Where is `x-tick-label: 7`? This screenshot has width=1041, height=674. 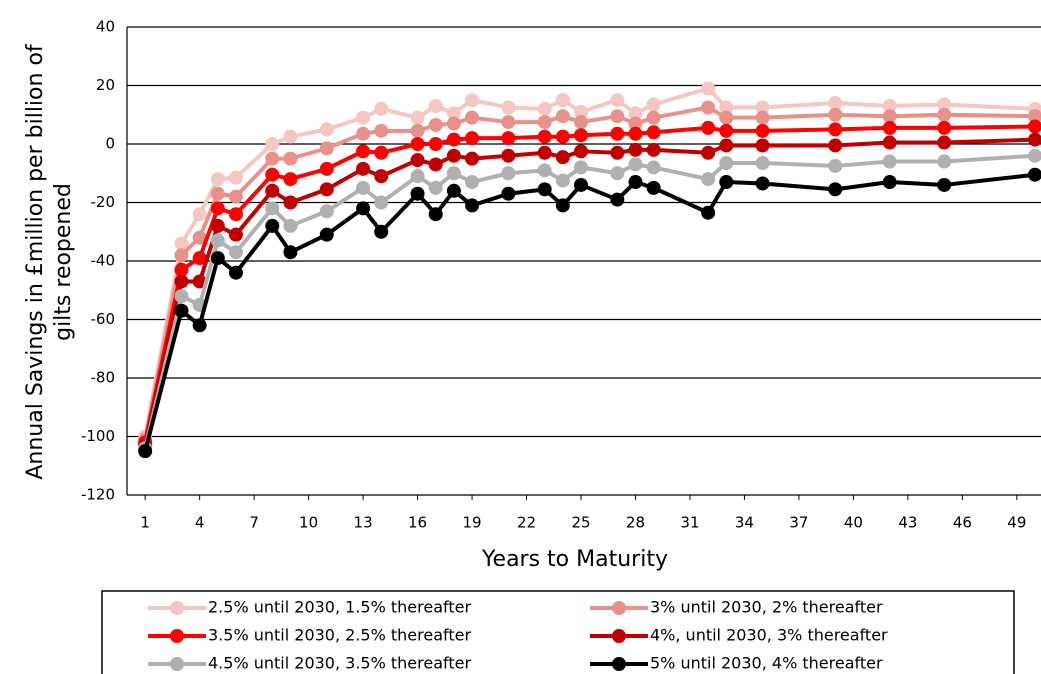
x-tick-label: 7 is located at coordinates (254, 523).